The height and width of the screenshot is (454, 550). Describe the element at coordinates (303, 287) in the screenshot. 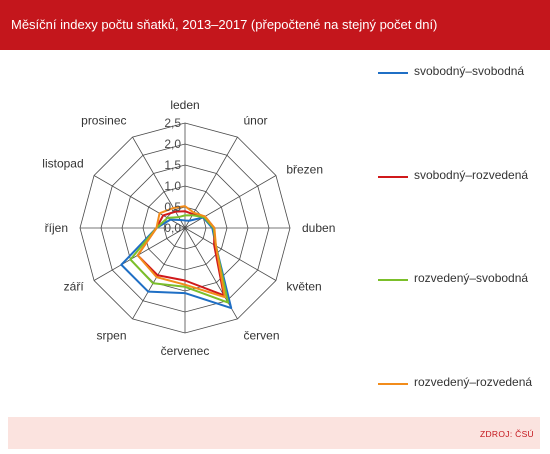

I see `category-label: květen` at that location.